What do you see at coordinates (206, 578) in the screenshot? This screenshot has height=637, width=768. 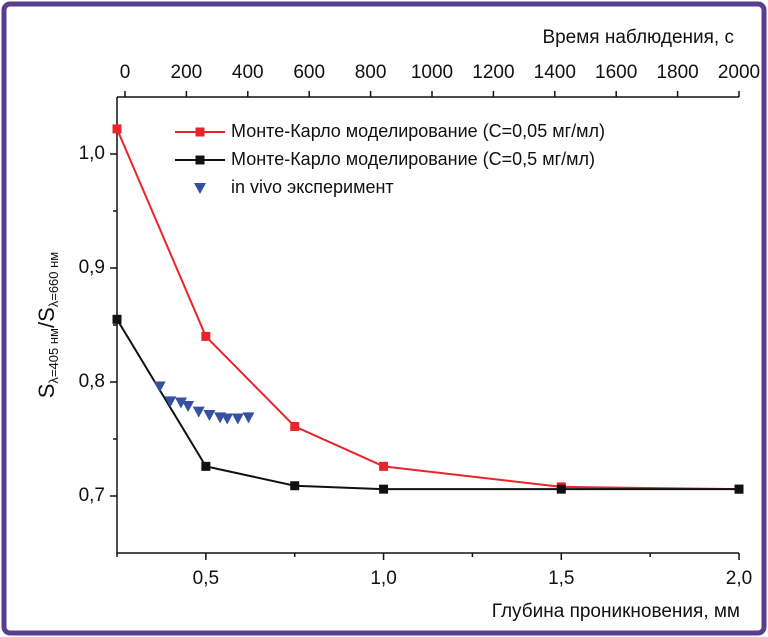 I see `x-tick-label: 0,5` at bounding box center [206, 578].